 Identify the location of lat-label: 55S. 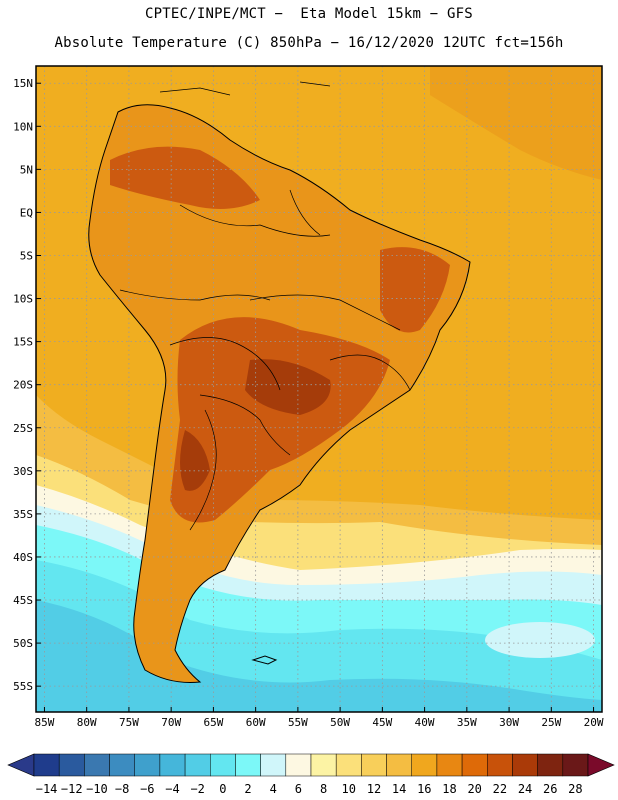
(23, 686).